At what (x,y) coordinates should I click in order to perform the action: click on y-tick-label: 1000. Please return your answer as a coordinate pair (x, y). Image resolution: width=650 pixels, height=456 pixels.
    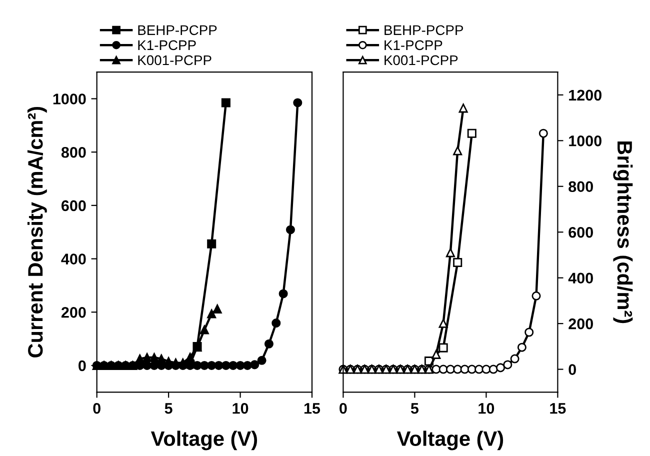
    Looking at the image, I should click on (69, 99).